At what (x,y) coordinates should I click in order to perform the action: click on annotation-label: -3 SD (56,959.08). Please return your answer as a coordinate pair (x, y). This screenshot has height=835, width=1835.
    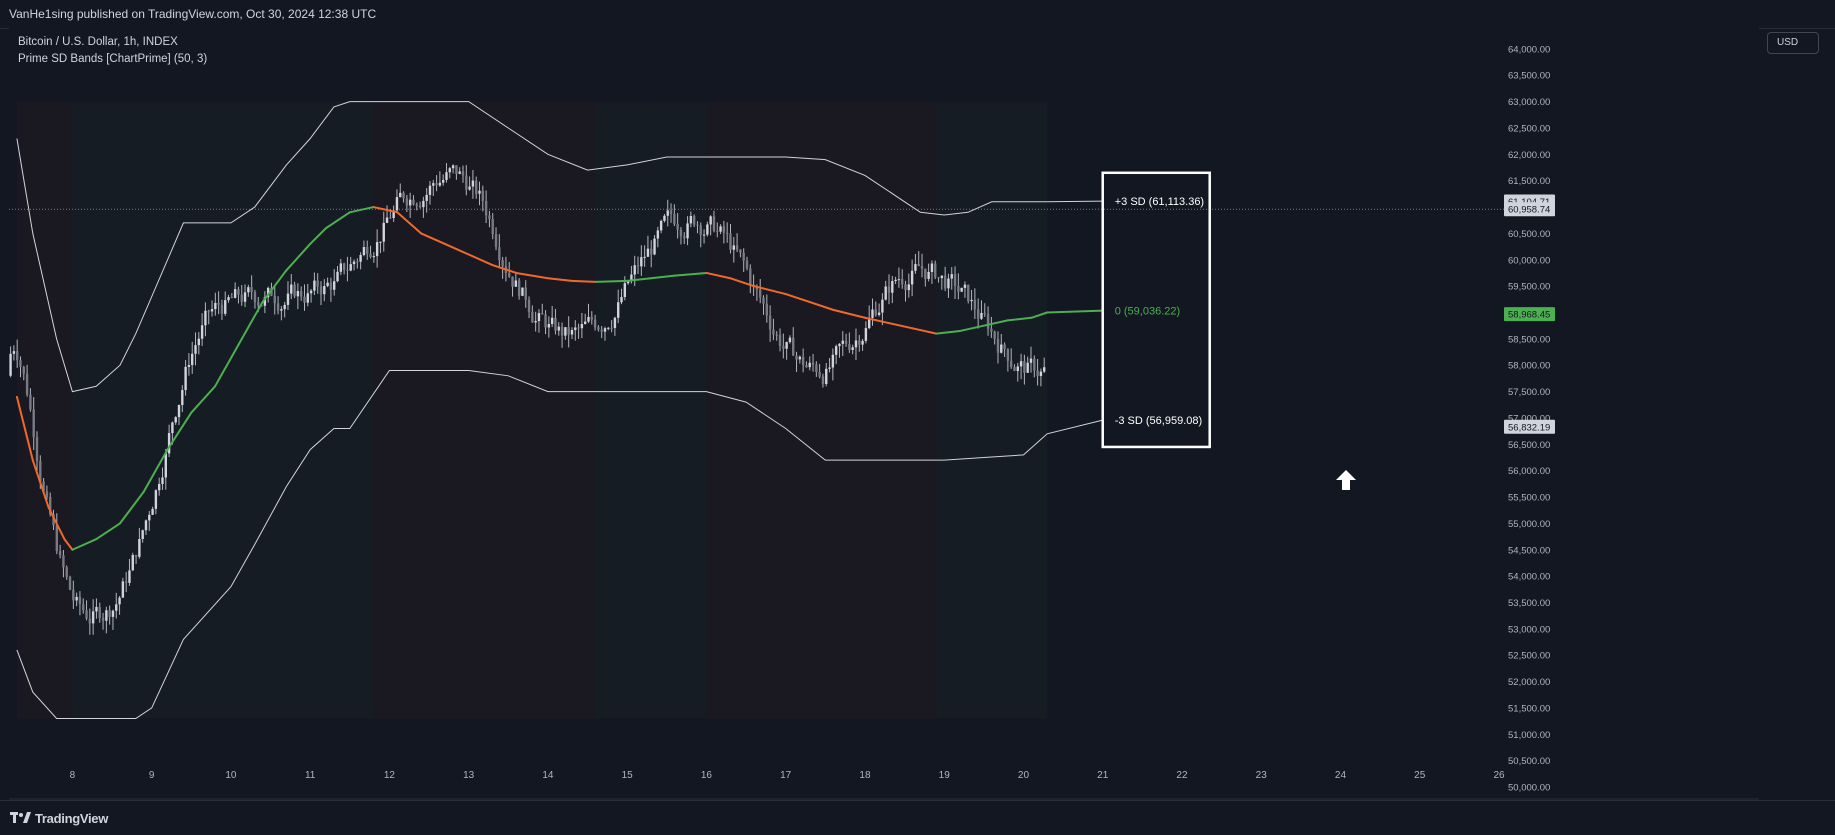
    Looking at the image, I should click on (1158, 421).